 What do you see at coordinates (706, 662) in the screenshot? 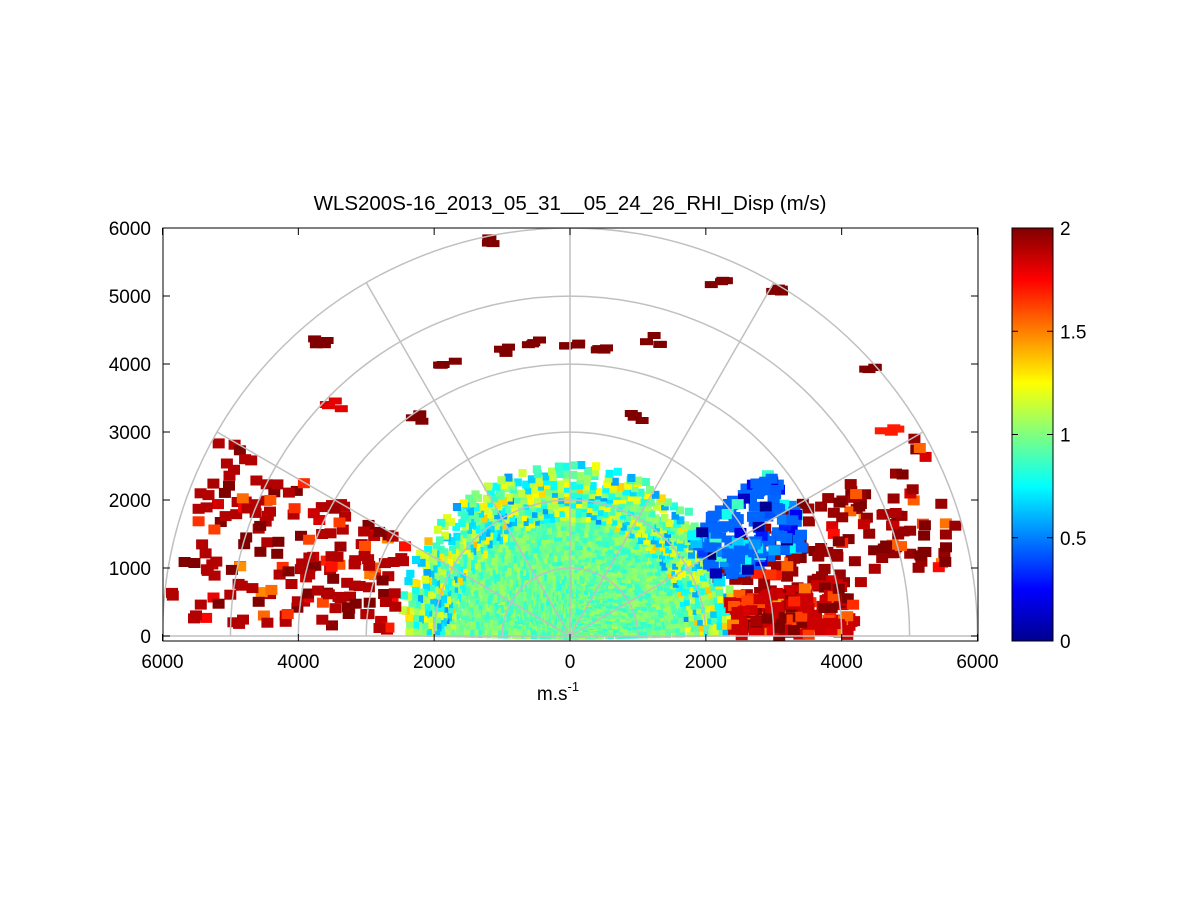
I see `x-tick-label: 2000` at bounding box center [706, 662].